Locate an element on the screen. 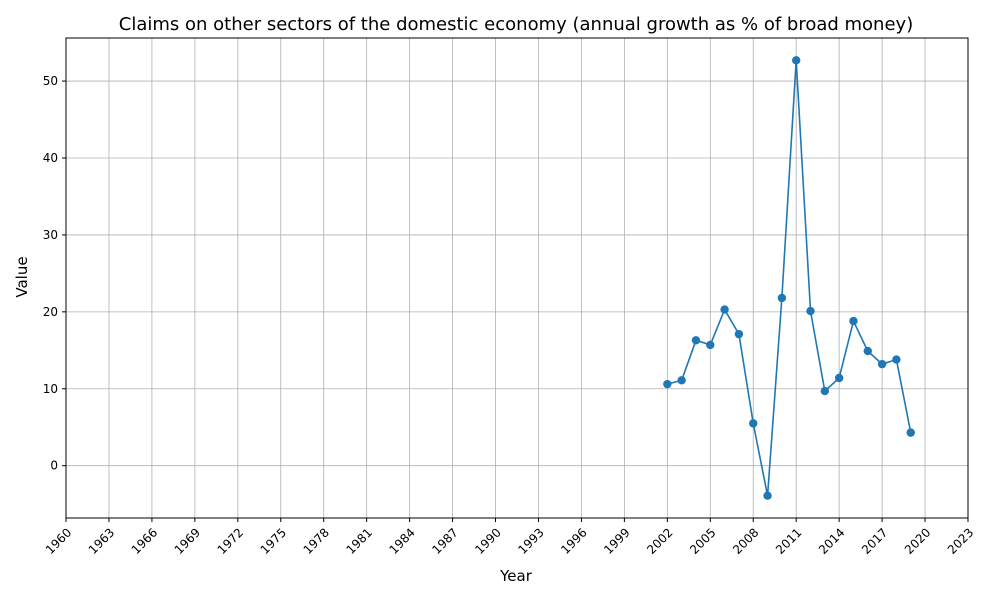 The height and width of the screenshot is (600, 1000). y-axis: 0 10 20 30 40 50 is located at coordinates (54, 273).